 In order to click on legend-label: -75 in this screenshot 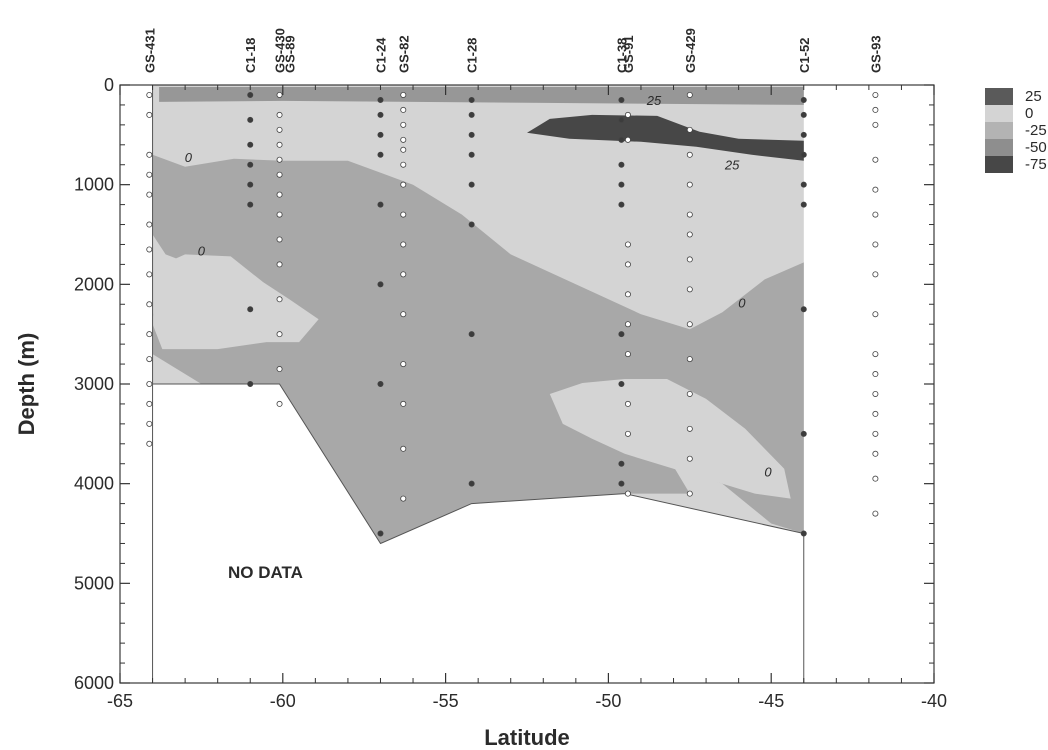, I will do `click(1036, 164)`.